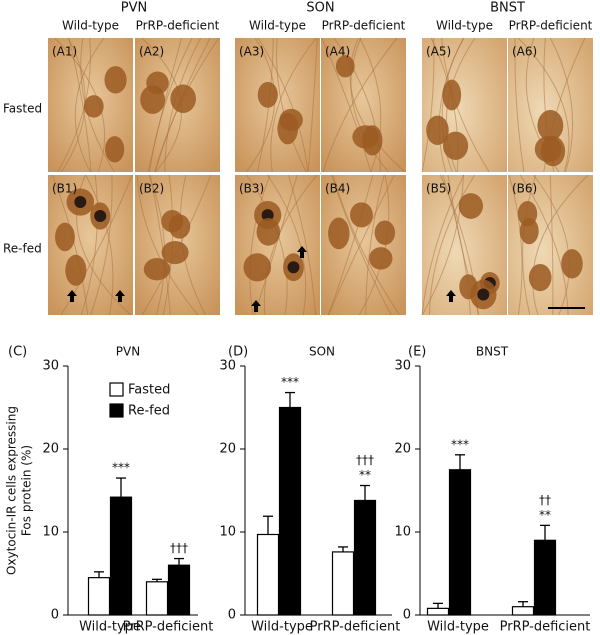 This screenshot has height=635, width=600. I want to click on micrograph: (B4), so click(363, 245).